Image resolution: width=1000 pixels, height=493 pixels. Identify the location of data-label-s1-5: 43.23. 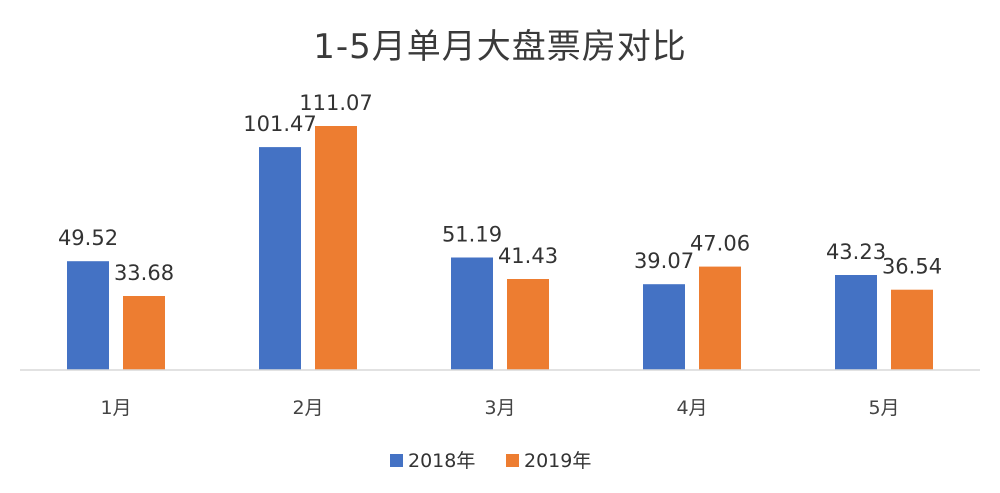
(856, 252).